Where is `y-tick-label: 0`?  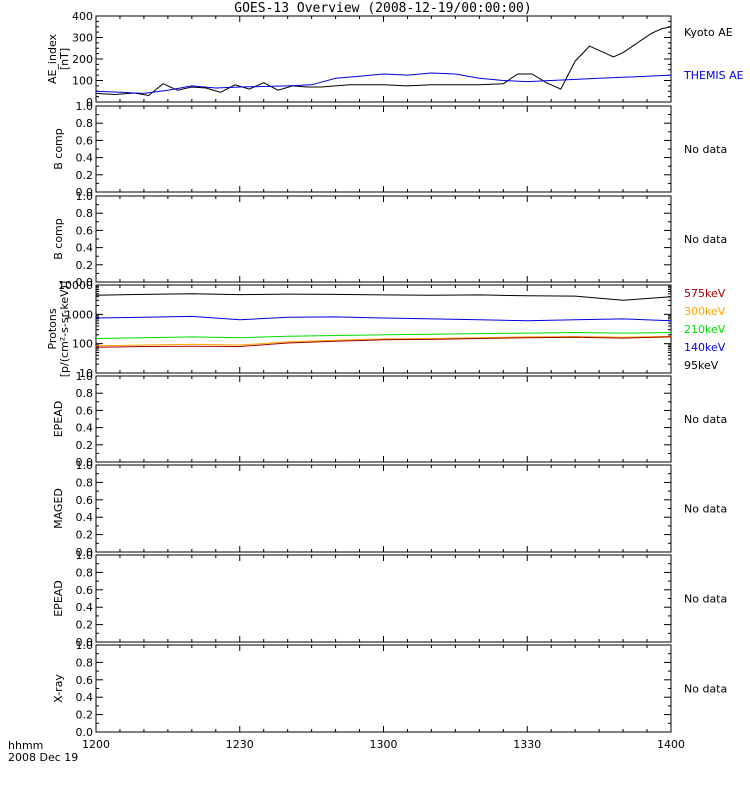
y-tick-label: 0 is located at coordinates (89, 102).